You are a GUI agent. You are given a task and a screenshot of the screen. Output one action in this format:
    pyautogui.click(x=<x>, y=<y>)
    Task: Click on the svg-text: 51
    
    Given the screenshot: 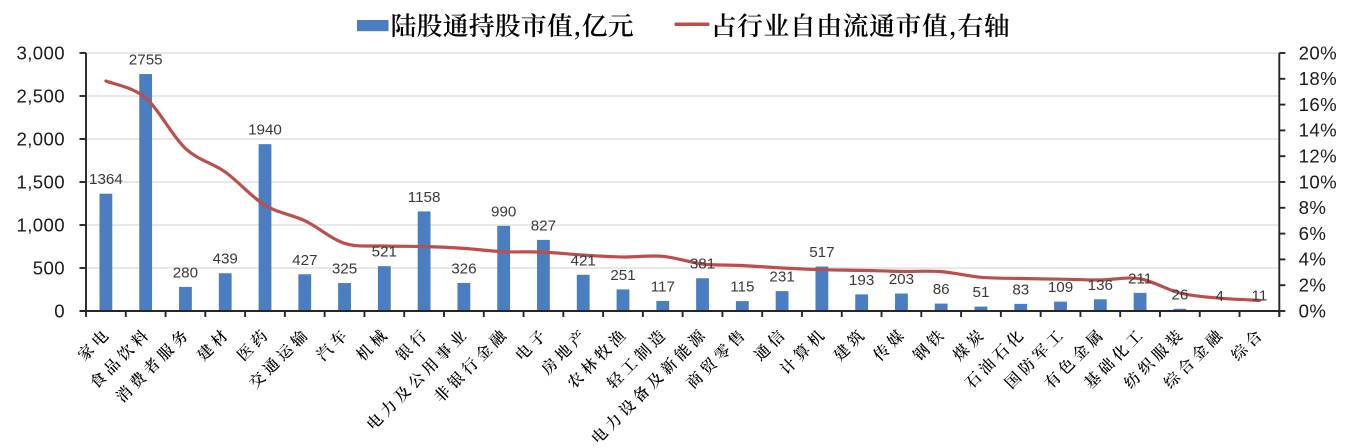 What is the action you would take?
    pyautogui.click(x=981, y=292)
    